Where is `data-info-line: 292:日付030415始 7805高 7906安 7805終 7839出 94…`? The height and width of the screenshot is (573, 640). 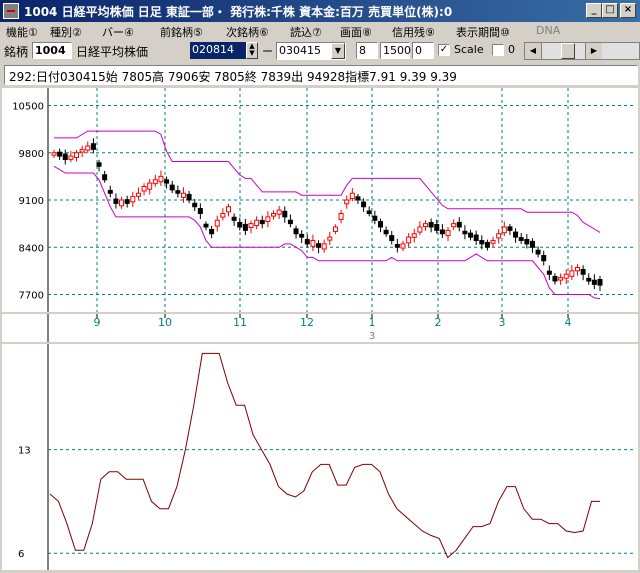
data-info-line: 292:日付030415始 7805高 7906安 7805終 7839出 94… is located at coordinates (321, 75).